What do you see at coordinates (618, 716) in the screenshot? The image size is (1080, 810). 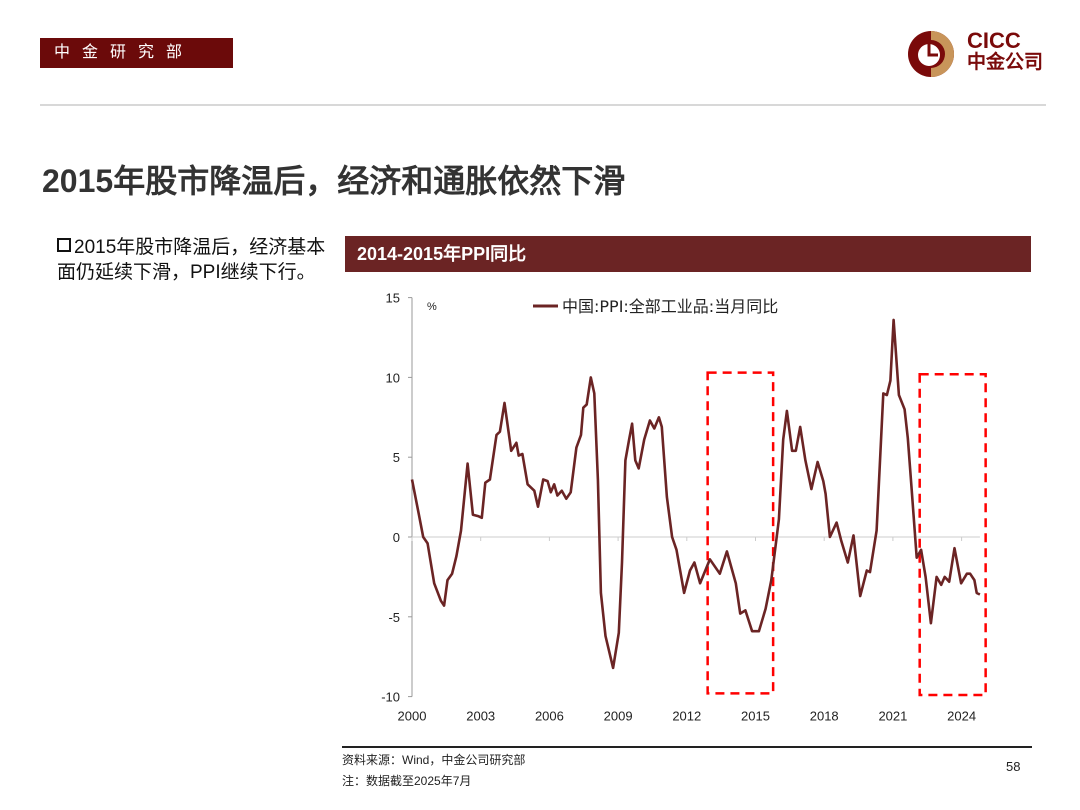 I see `x-tick-label: 2009` at bounding box center [618, 716].